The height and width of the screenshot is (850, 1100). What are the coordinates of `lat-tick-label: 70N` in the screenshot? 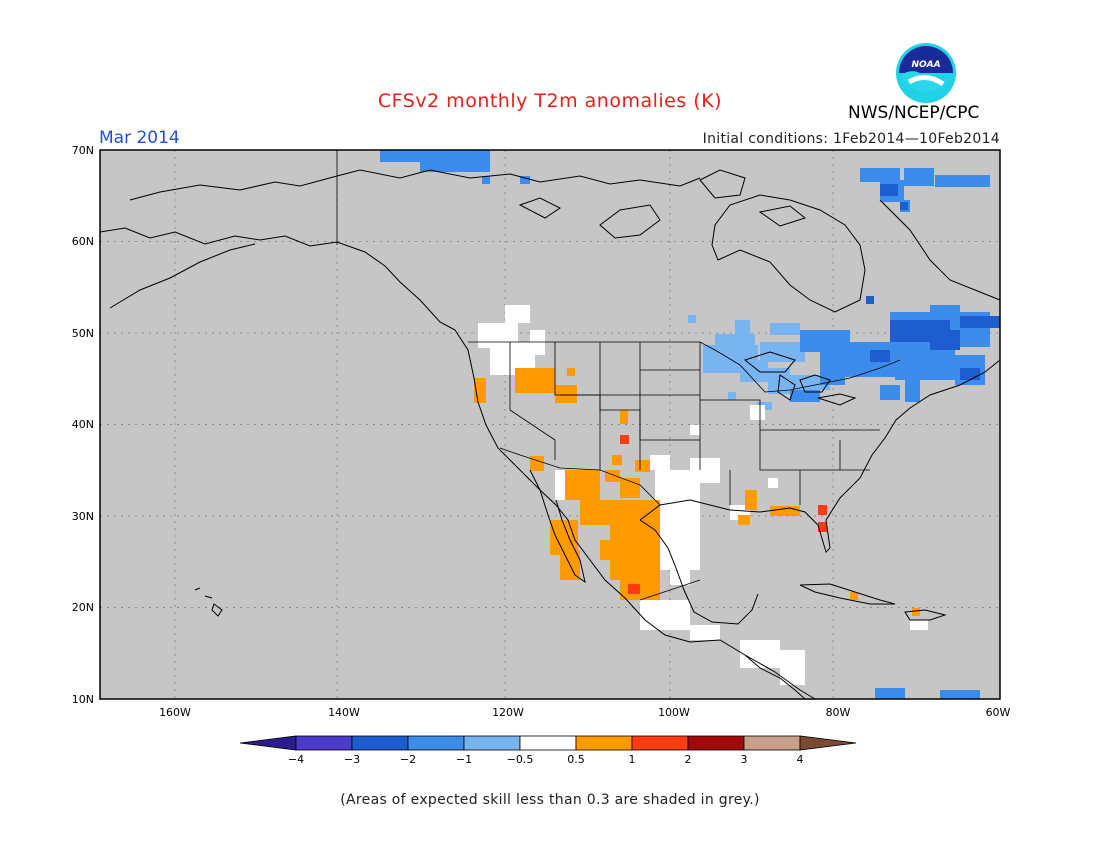 It's located at (83, 150).